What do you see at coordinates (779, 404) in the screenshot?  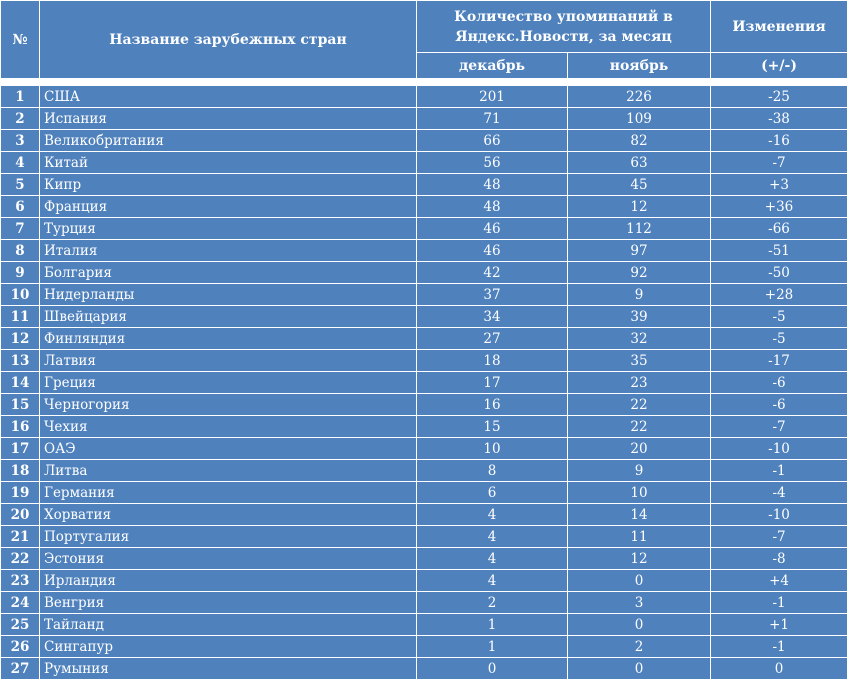 I see `change-value: -6` at bounding box center [779, 404].